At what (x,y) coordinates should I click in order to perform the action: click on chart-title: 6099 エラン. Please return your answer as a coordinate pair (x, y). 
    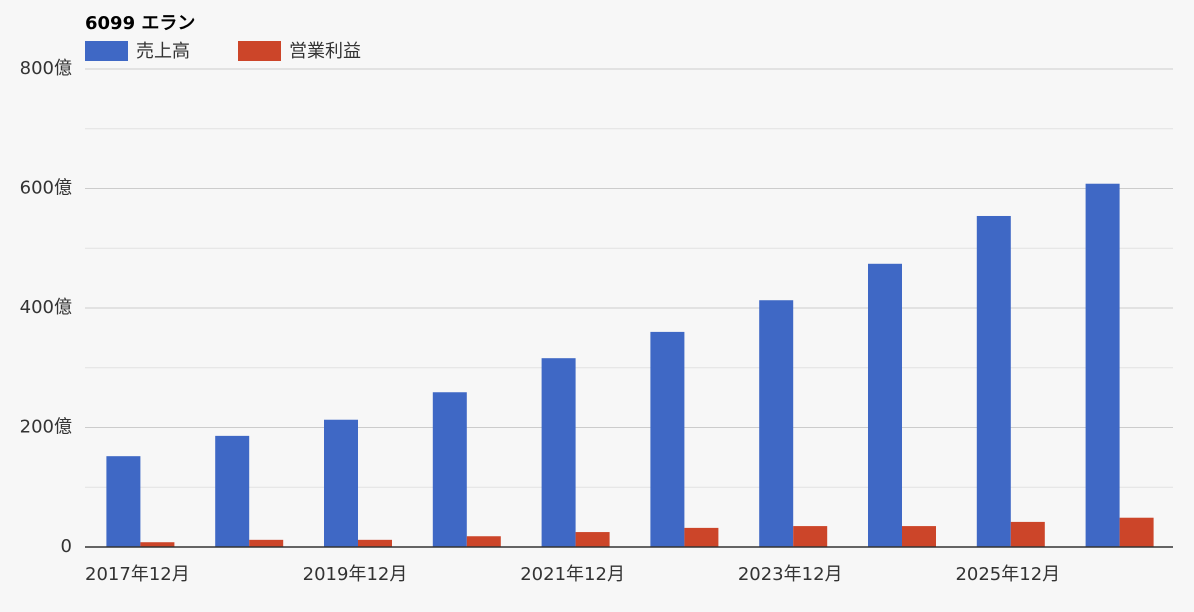
    Looking at the image, I should click on (140, 23).